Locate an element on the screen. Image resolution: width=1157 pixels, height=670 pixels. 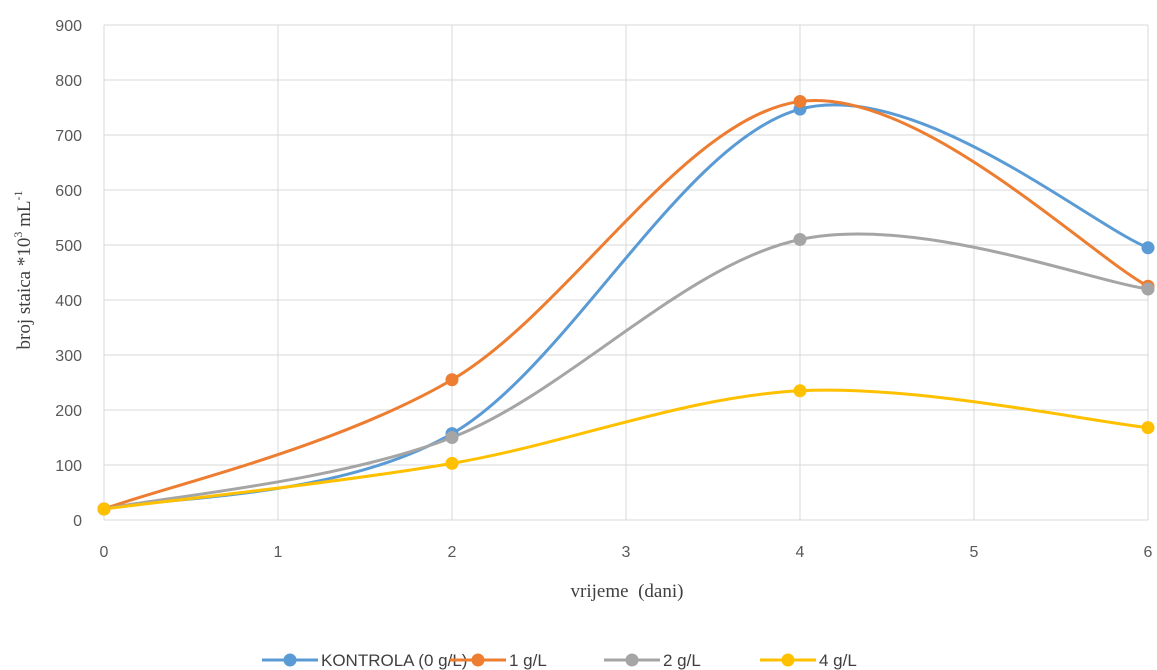
x-tick-label: 6 is located at coordinates (1148, 552).